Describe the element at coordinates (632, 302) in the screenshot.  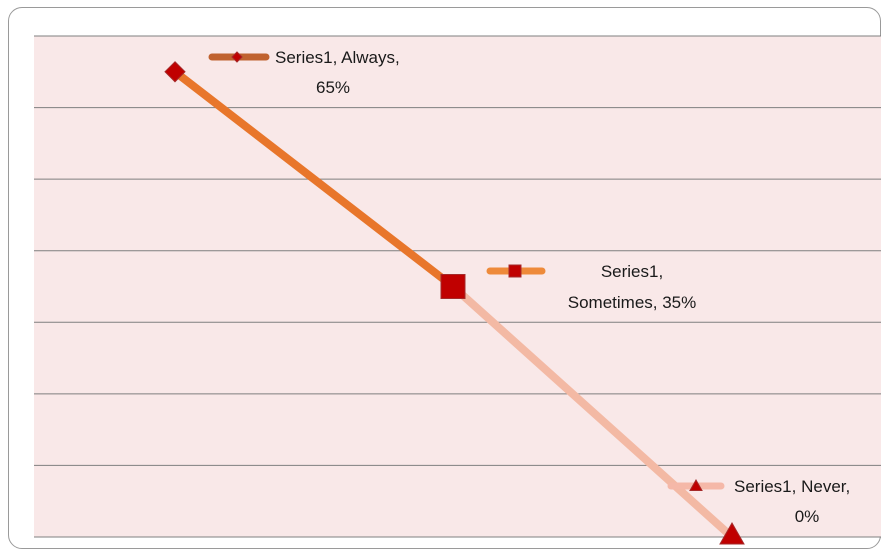
I see `data-label-text: Sometimes, 35%` at that location.